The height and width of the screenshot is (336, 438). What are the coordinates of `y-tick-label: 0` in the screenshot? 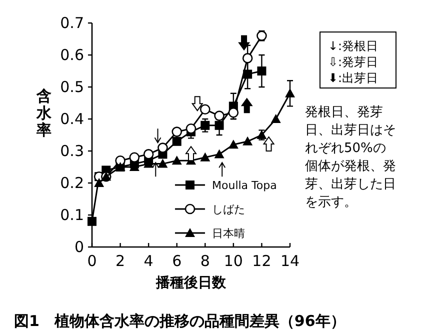 It's located at (79, 247).